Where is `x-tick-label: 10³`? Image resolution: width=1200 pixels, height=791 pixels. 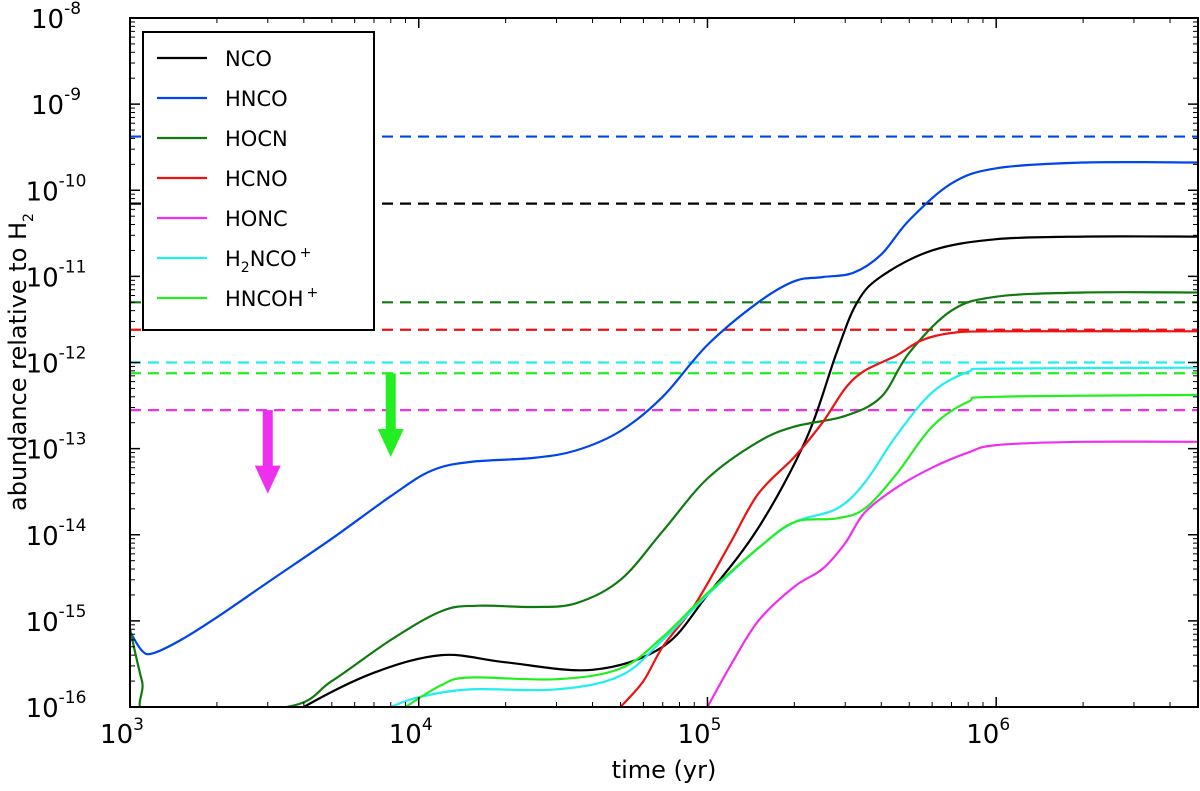
x-tick-label: 10³ is located at coordinates (122, 732).